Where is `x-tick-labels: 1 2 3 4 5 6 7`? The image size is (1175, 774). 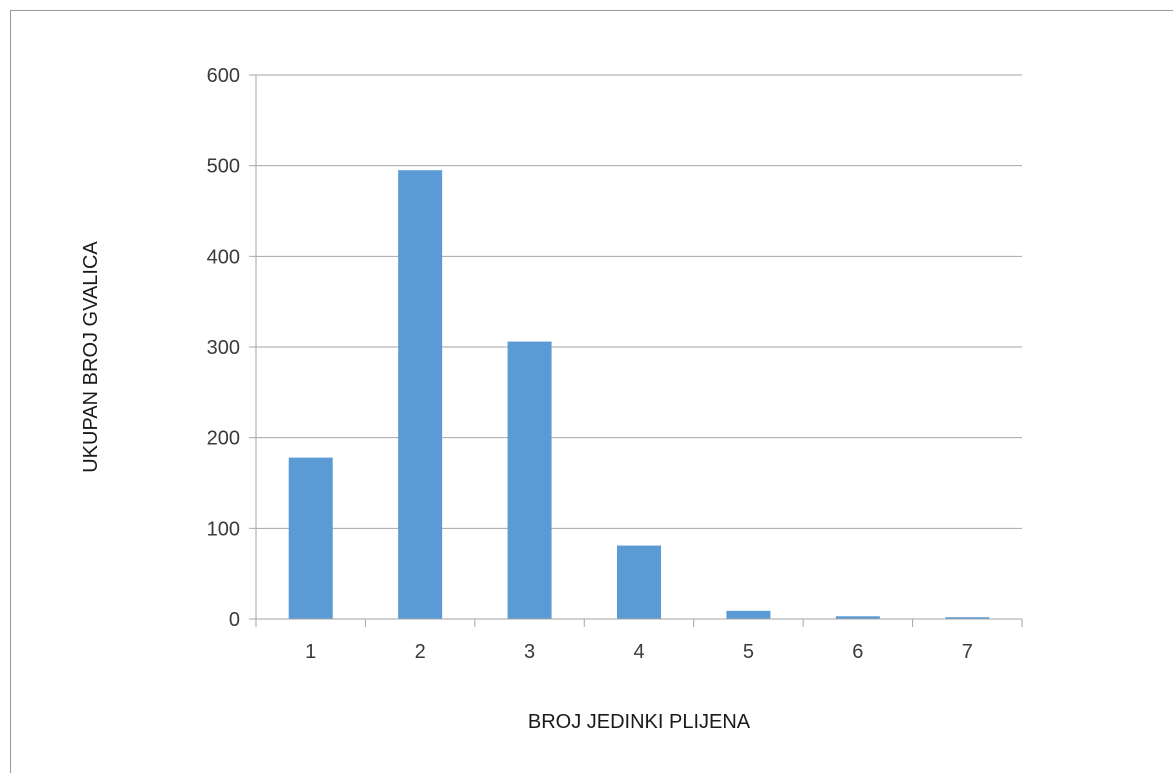 x-tick-labels: 1 2 3 4 5 6 7 is located at coordinates (639, 652).